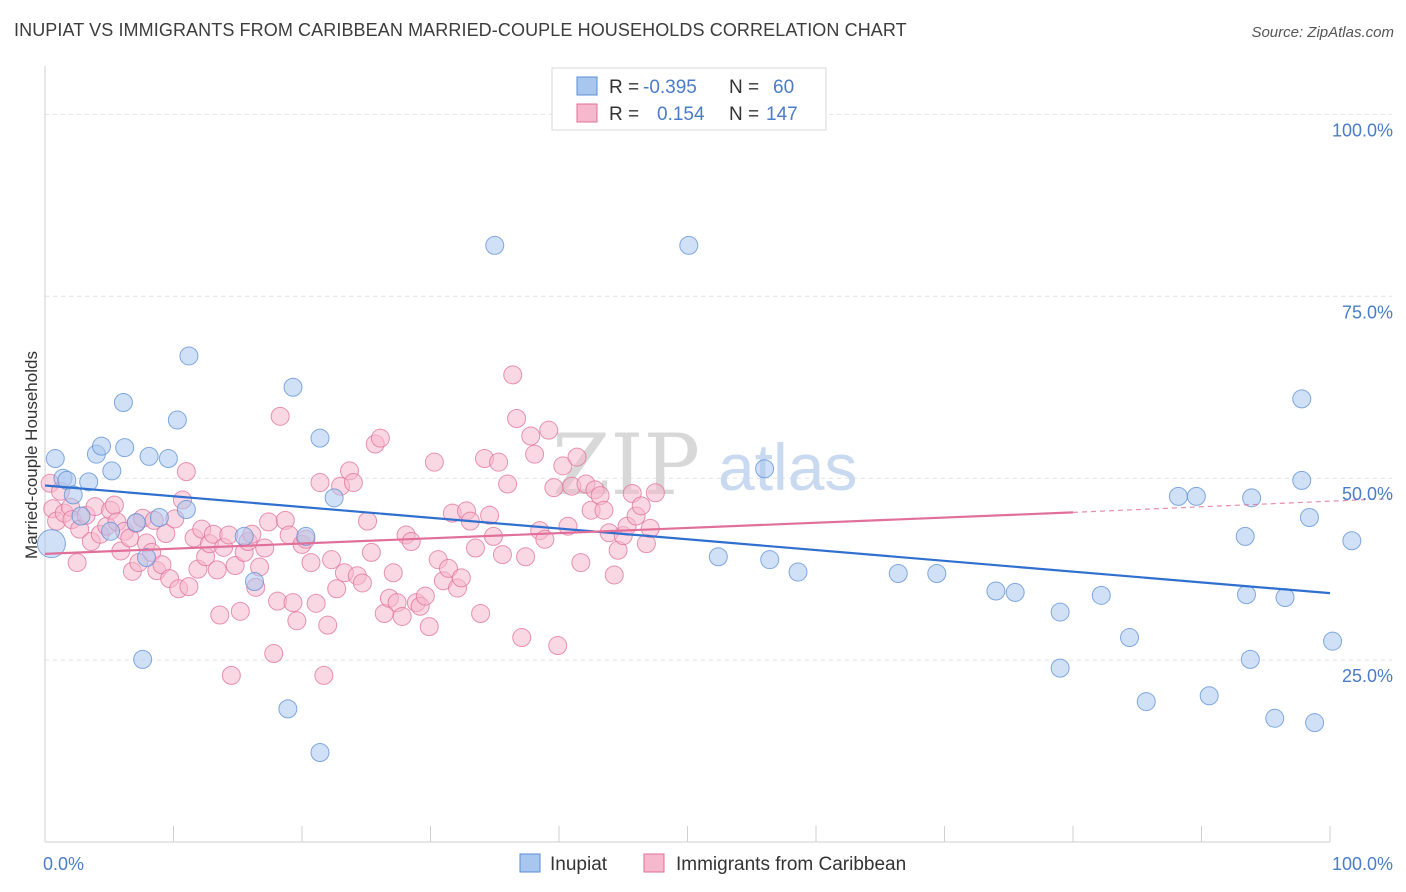 The width and height of the screenshot is (1406, 892). Describe the element at coordinates (587, 86) in the screenshot. I see `legend-swatch-inupiat` at that location.